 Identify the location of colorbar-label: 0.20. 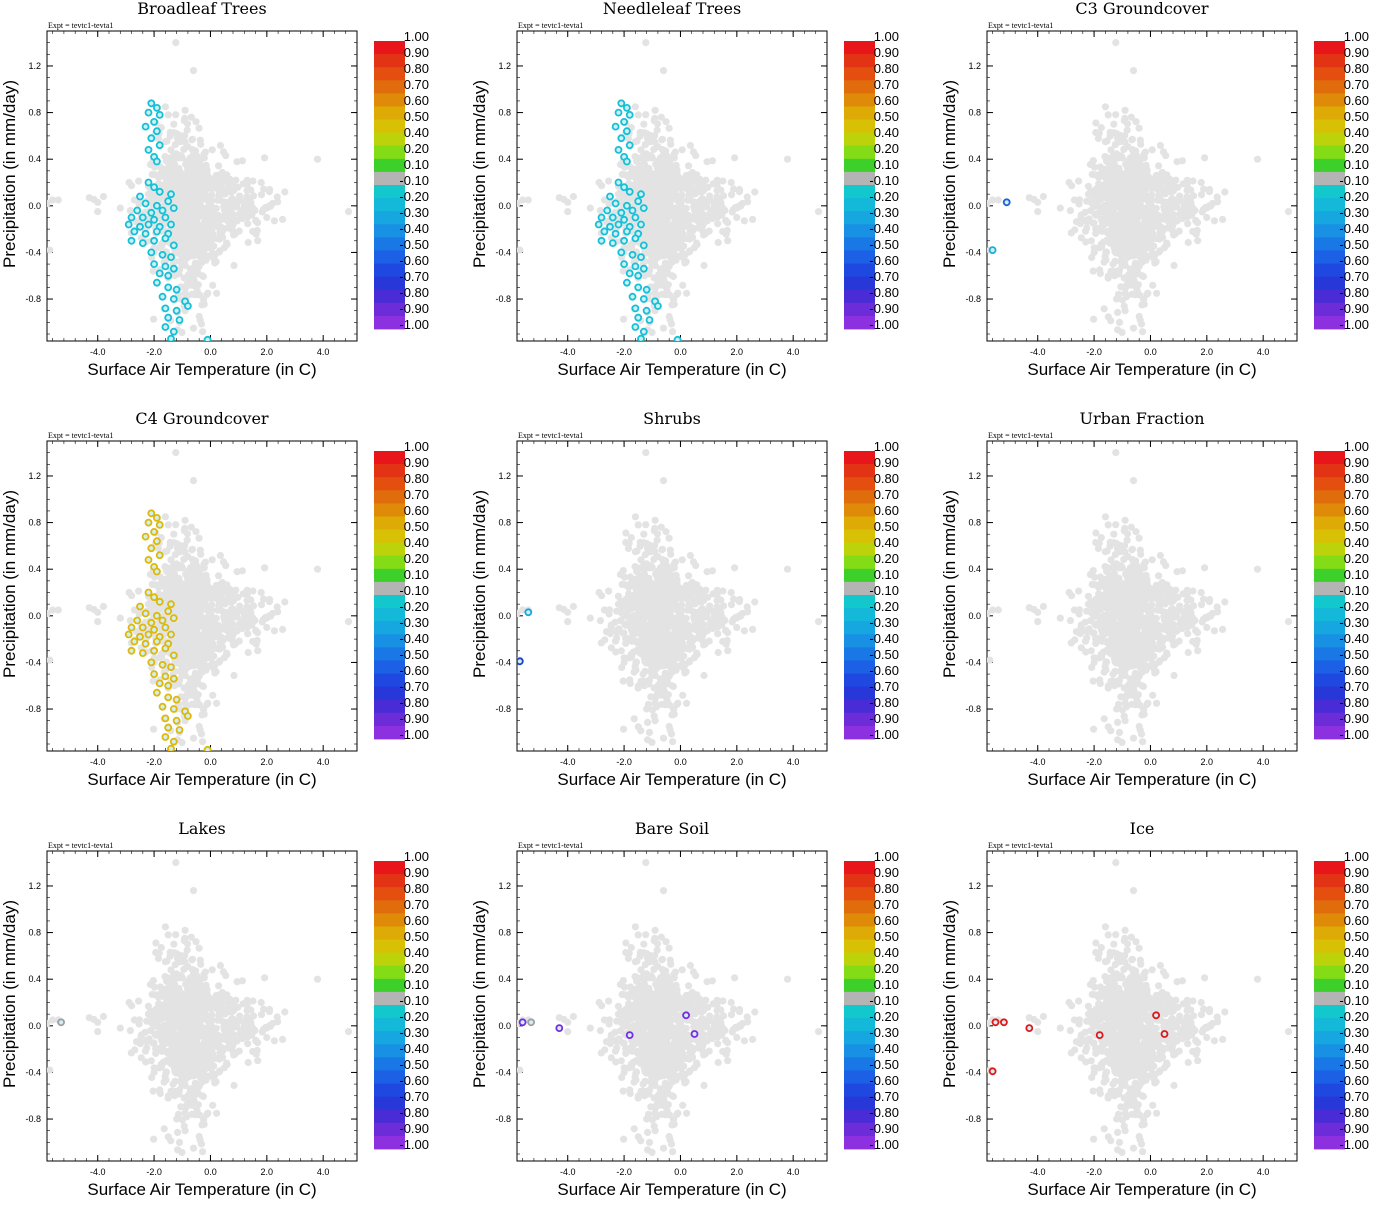
(886, 148).